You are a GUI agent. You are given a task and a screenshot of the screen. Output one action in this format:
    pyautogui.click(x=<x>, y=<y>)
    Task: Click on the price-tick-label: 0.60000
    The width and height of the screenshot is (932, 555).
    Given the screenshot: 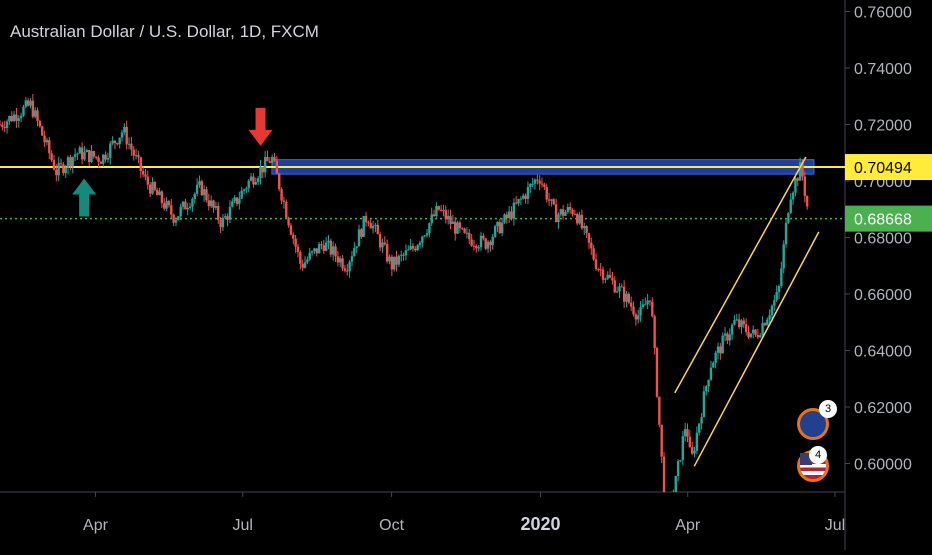 What is the action you would take?
    pyautogui.click(x=883, y=465)
    